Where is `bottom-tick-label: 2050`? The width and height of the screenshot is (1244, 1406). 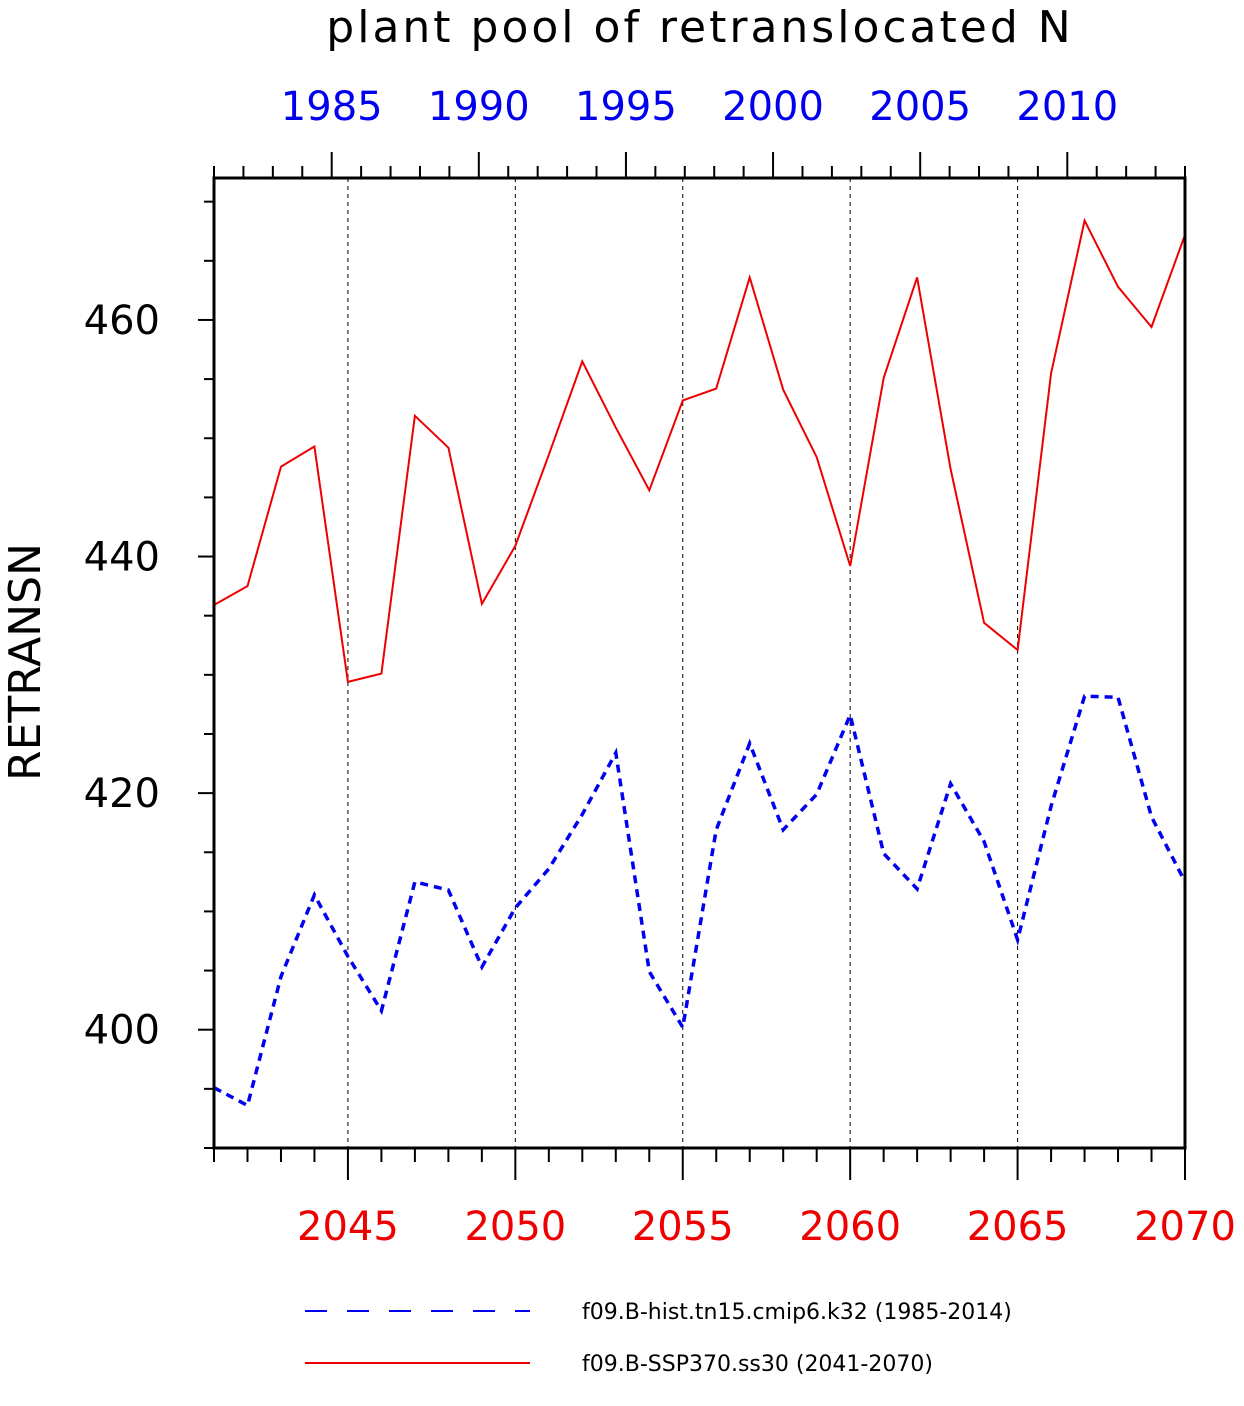 bottom-tick-label: 2050 is located at coordinates (515, 1227).